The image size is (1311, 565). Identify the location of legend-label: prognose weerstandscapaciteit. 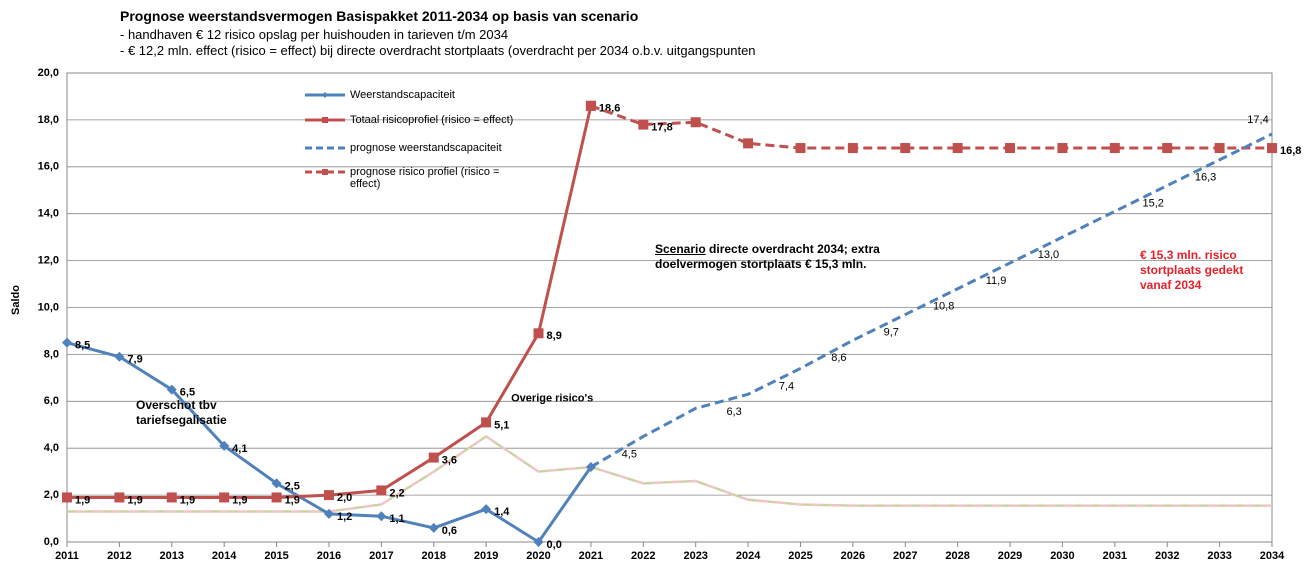
(426, 148).